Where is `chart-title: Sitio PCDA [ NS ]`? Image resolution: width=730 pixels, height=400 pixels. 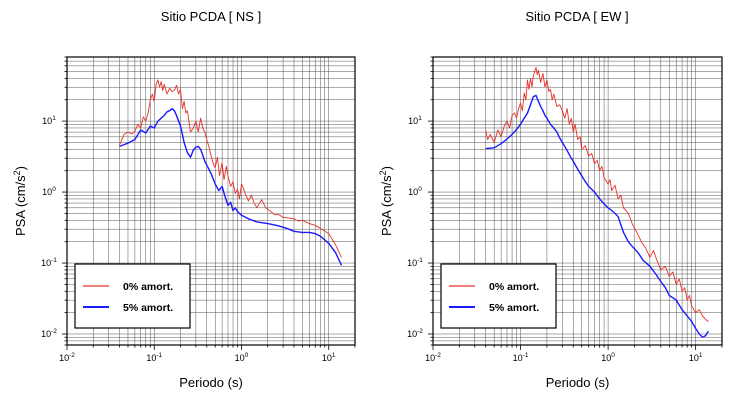
chart-title: Sitio PCDA [ NS ] is located at coordinates (211, 16).